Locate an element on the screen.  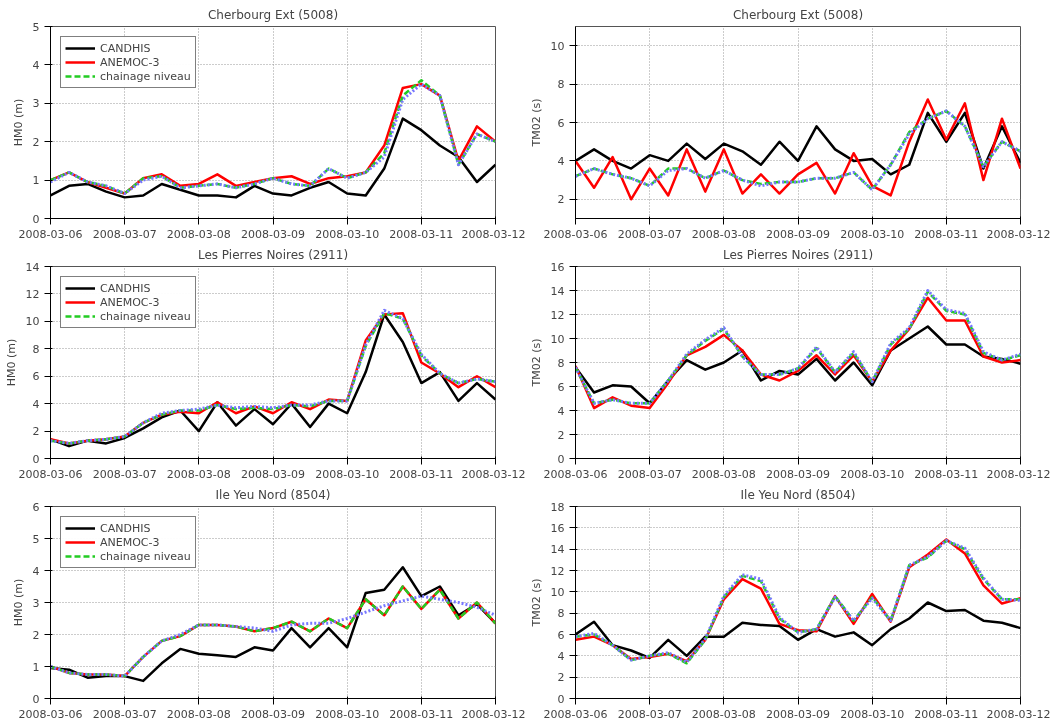
chart-title: Ile Yeu Nord (8504) is located at coordinates (273, 494).